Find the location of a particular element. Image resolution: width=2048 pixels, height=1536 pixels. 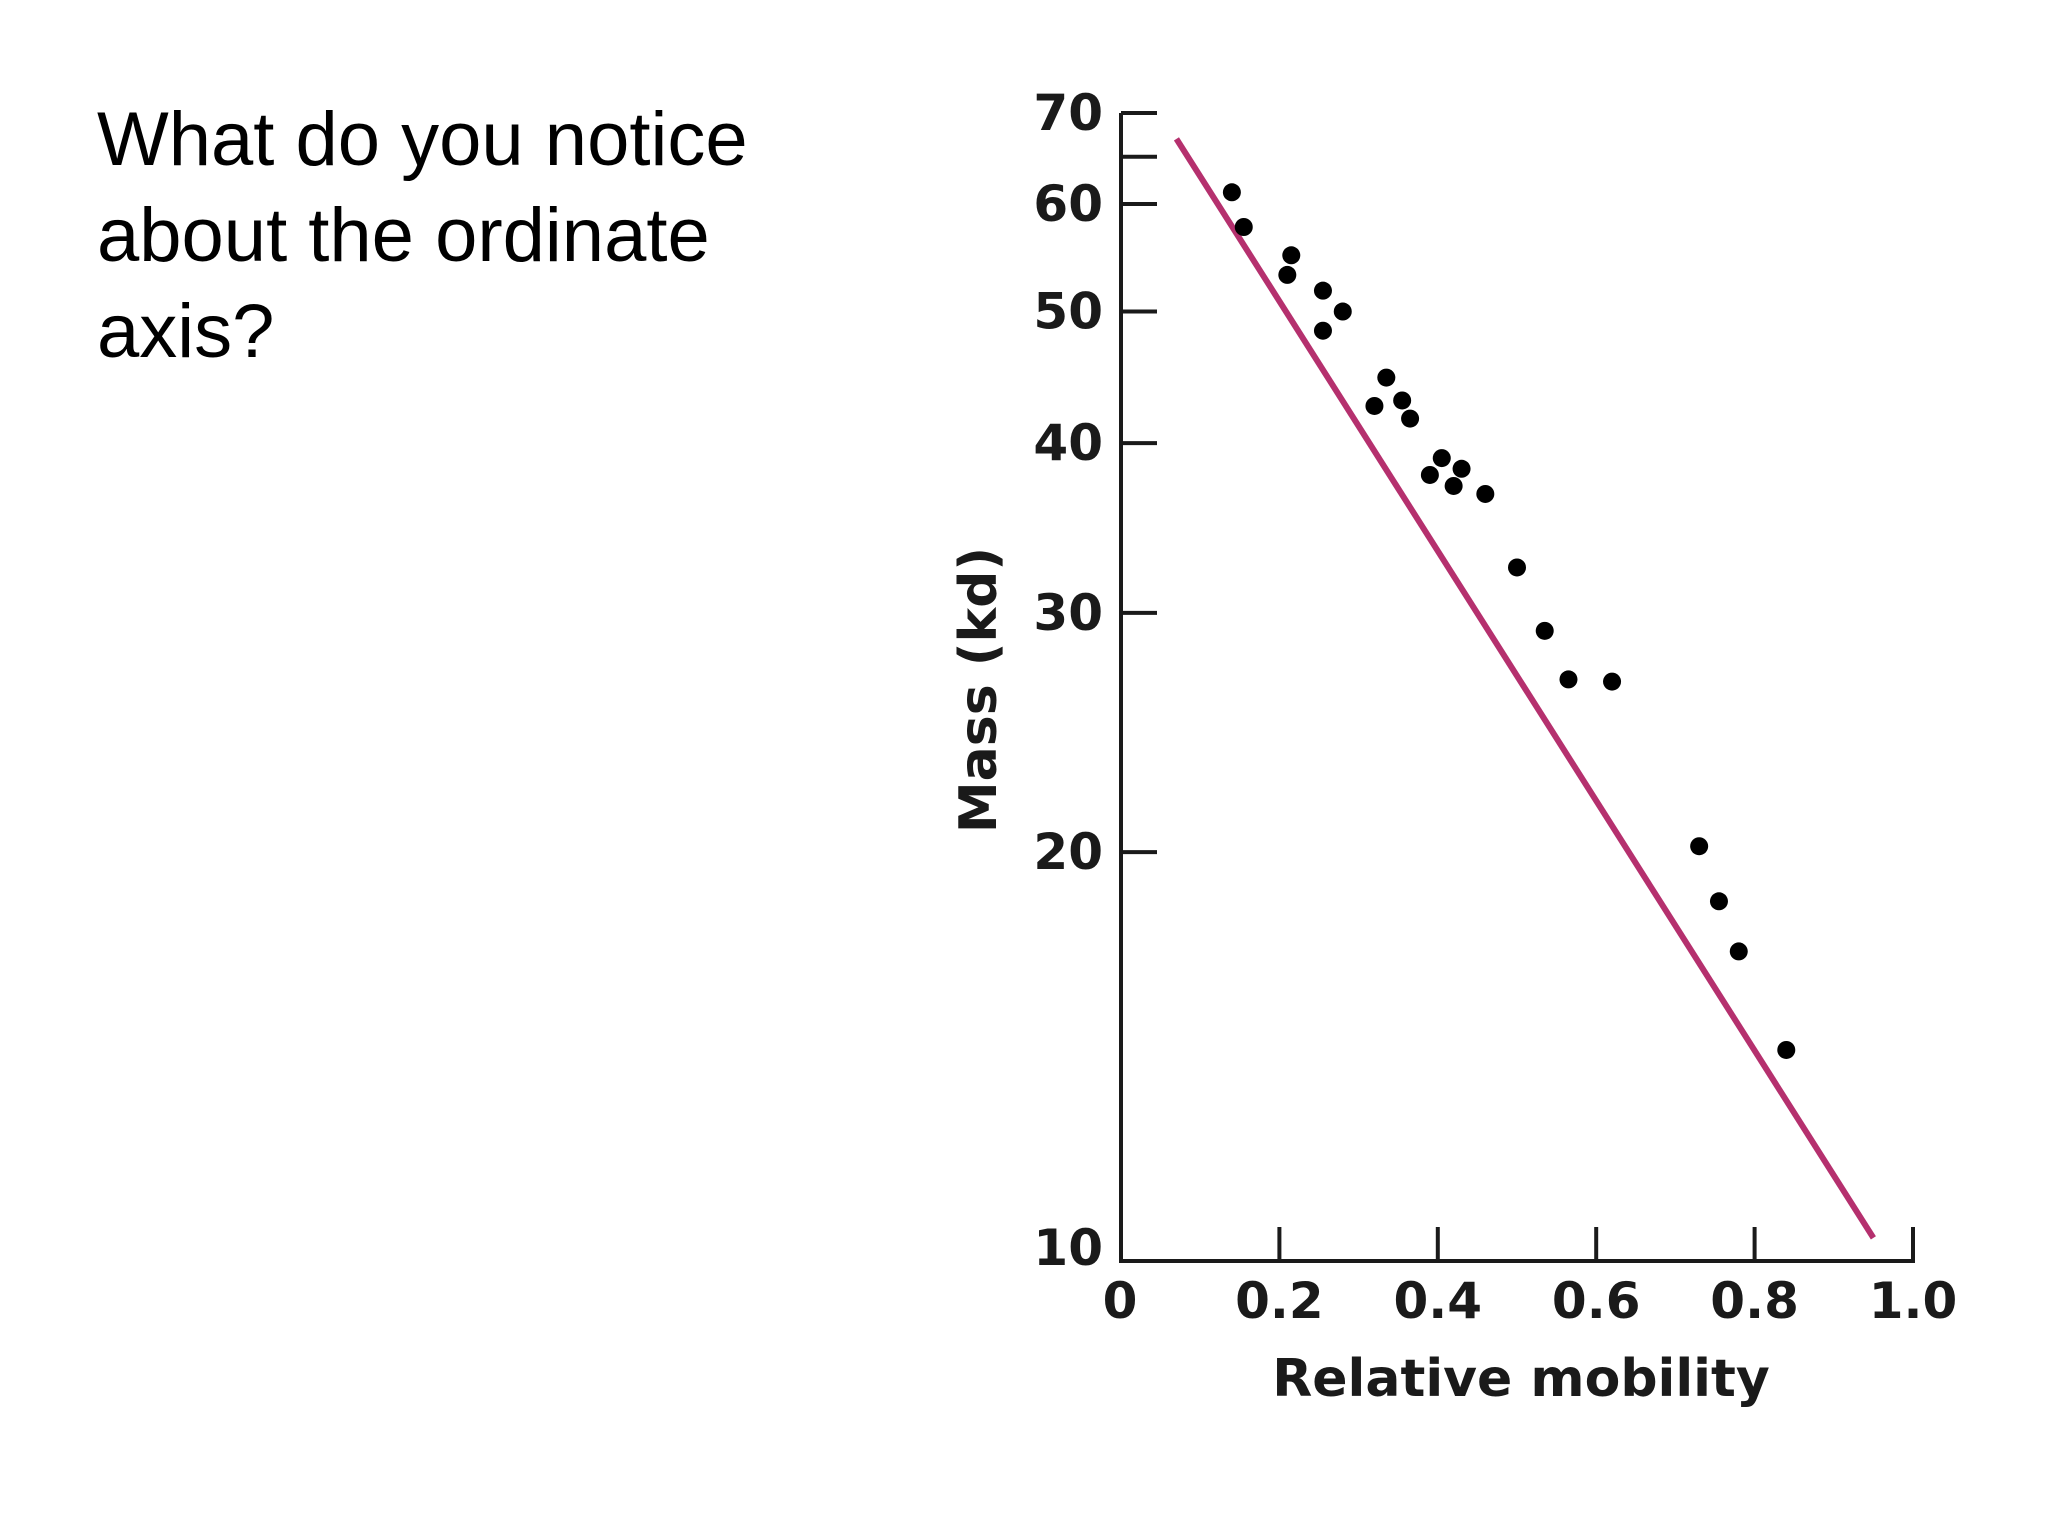

y-tick-label: 70 is located at coordinates (1068, 113).